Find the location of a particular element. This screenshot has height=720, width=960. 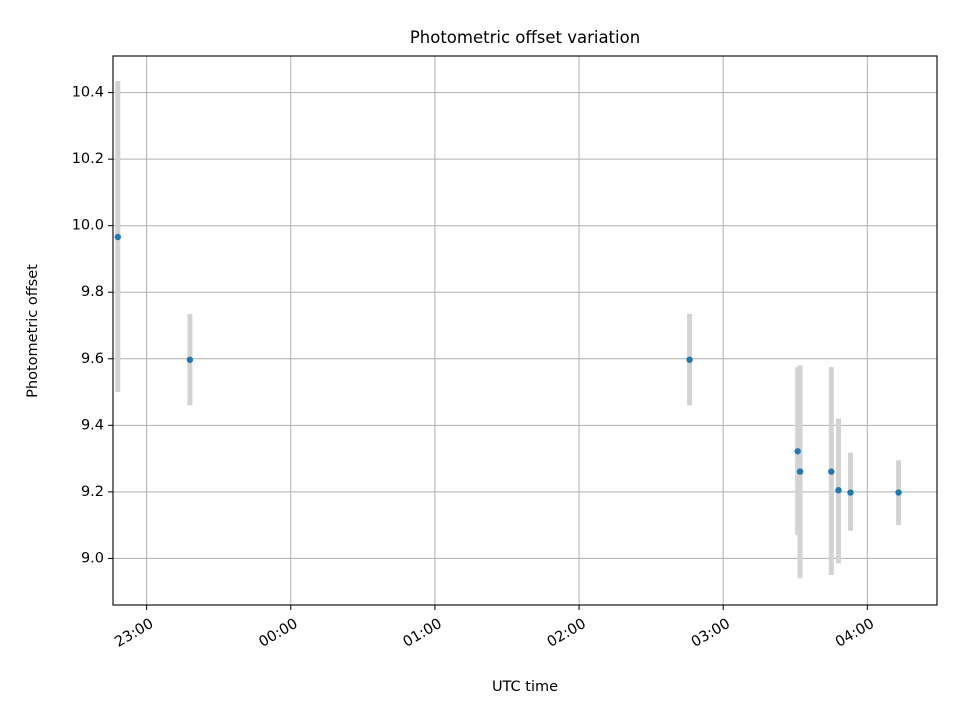

y-axis-ticks: 9.0 9.2 9.4 9.6 9.8 10.0 10.2 10.4 is located at coordinates (92, 325).